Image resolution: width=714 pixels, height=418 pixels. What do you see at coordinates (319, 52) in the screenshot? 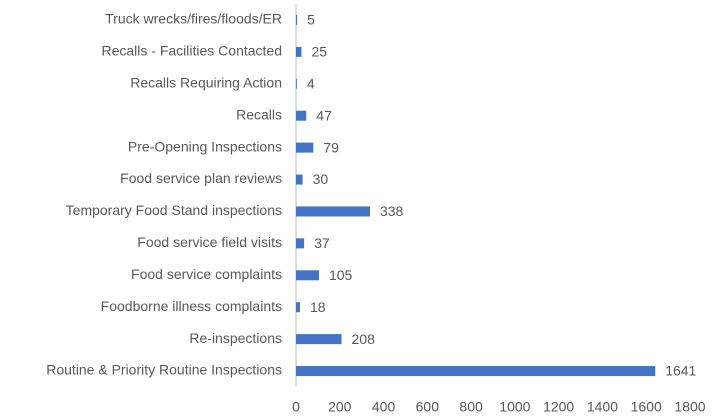
I see `data-label: 25` at bounding box center [319, 52].